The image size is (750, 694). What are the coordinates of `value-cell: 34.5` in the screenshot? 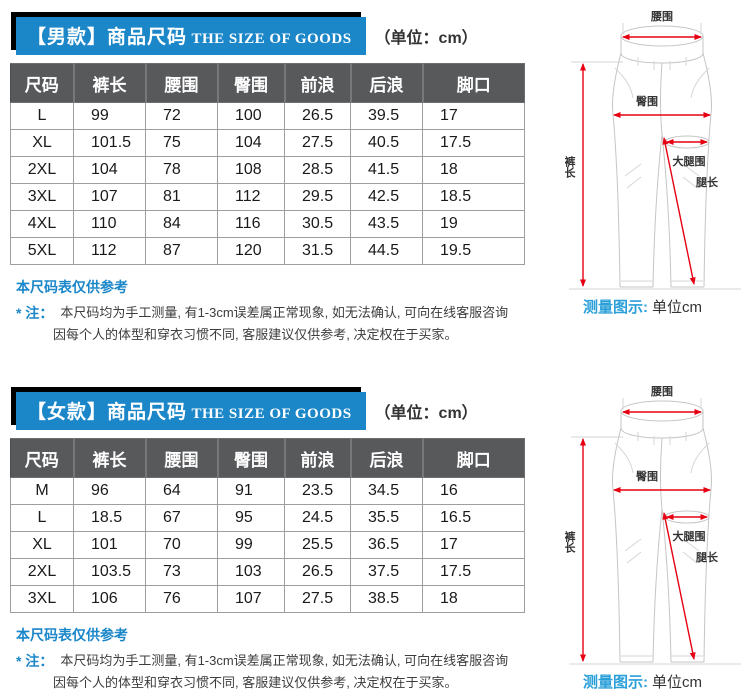 It's located at (386, 491).